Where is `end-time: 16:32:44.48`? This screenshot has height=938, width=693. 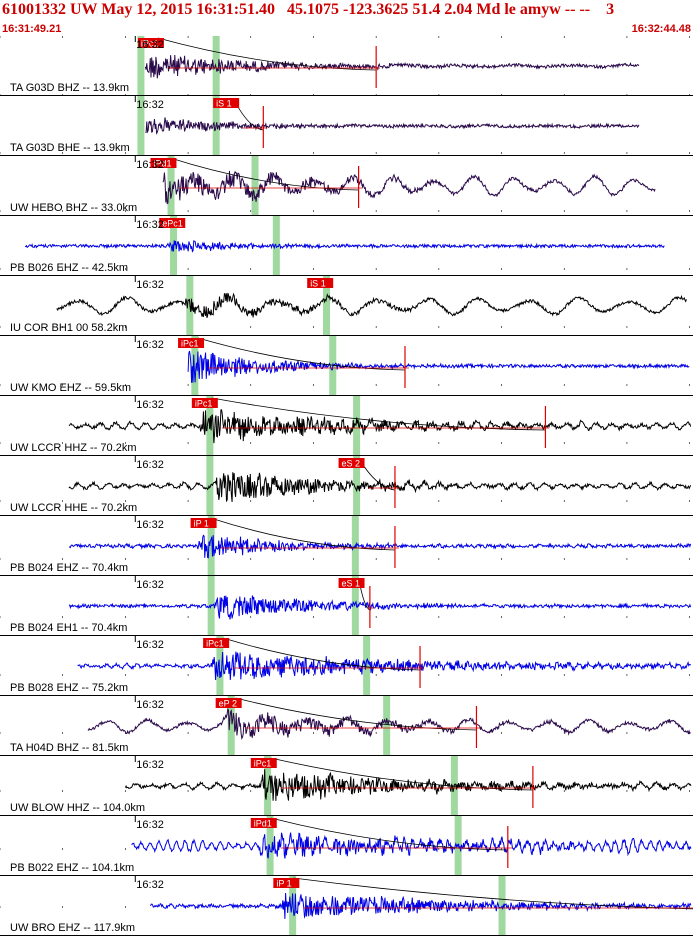
end-time: 16:32:44.48 is located at coordinates (661, 29).